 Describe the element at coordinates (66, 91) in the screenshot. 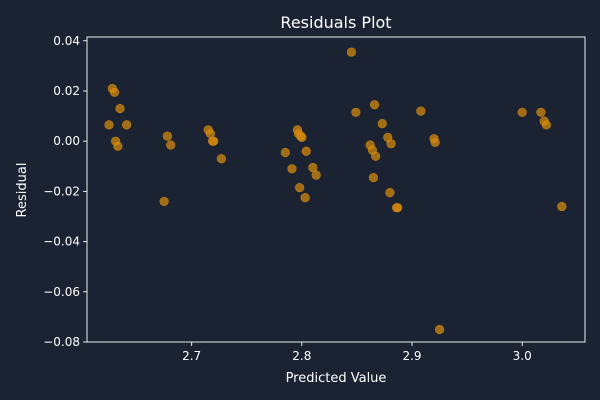

I see `y-tick-label: 0.02` at that location.